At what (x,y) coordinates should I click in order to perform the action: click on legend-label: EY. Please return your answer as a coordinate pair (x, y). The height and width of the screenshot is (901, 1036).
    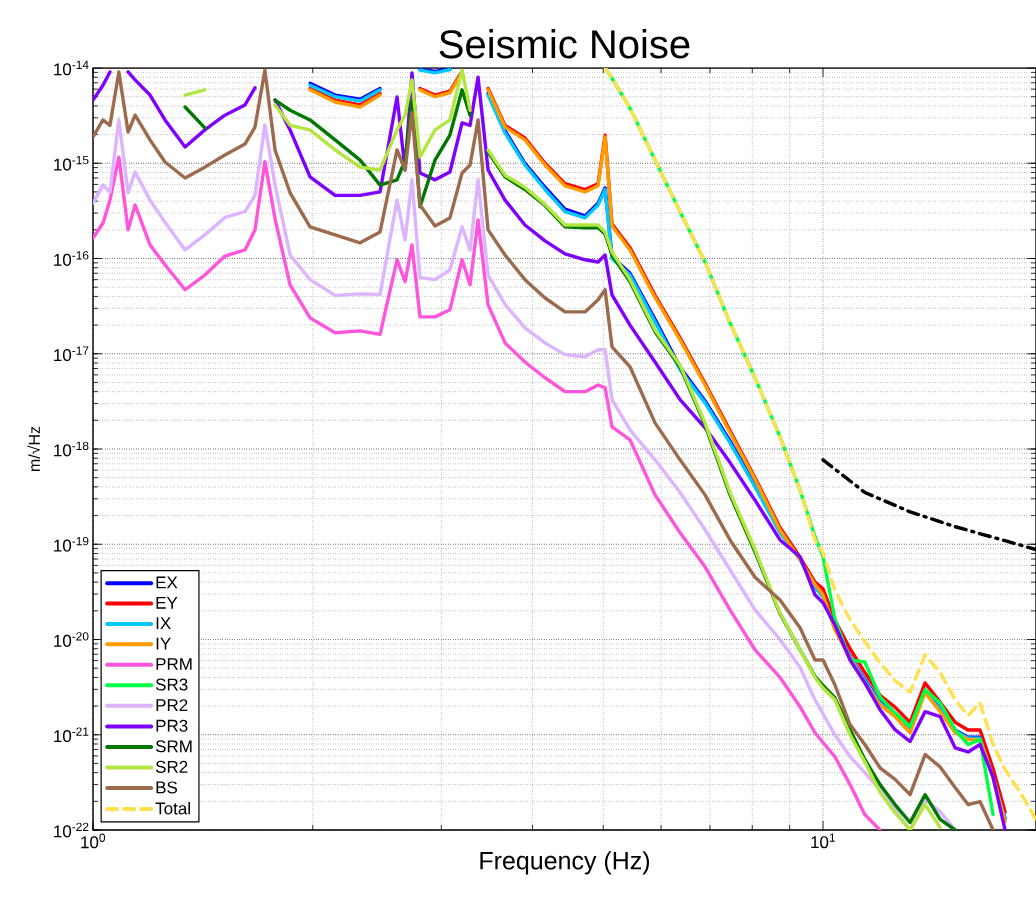
    Looking at the image, I should click on (167, 602).